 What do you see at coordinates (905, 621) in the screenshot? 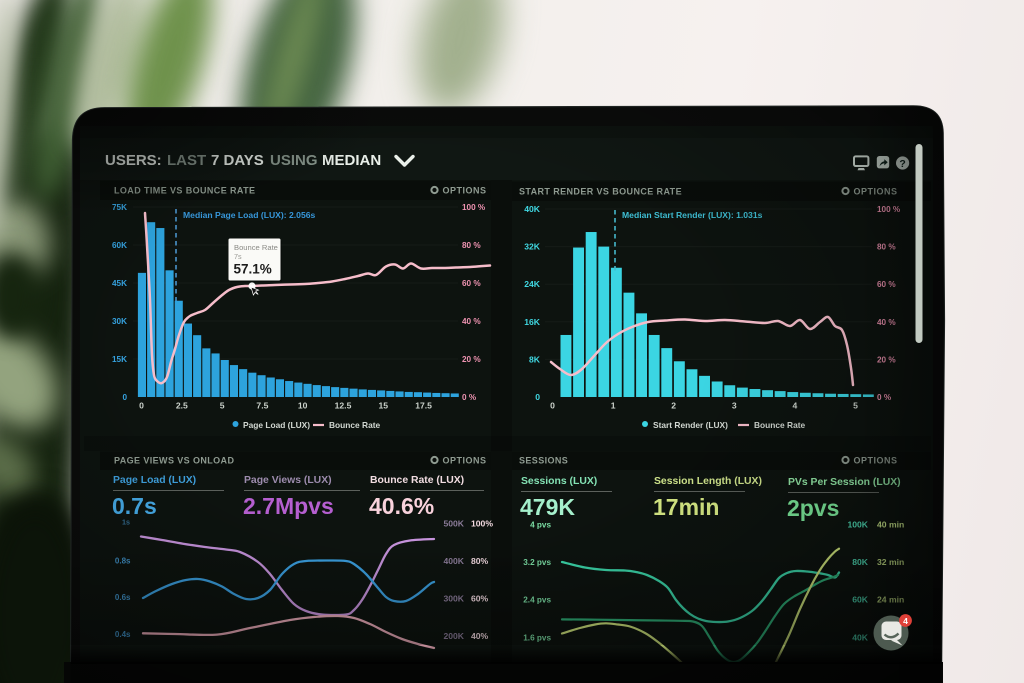
I see `svg-text: 4` at bounding box center [905, 621].